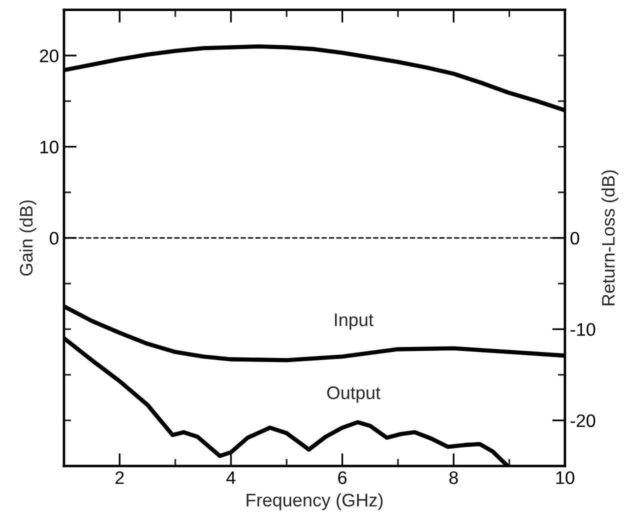  Describe the element at coordinates (314, 501) in the screenshot. I see `x-axis-title: Frequency (GHz)` at that location.